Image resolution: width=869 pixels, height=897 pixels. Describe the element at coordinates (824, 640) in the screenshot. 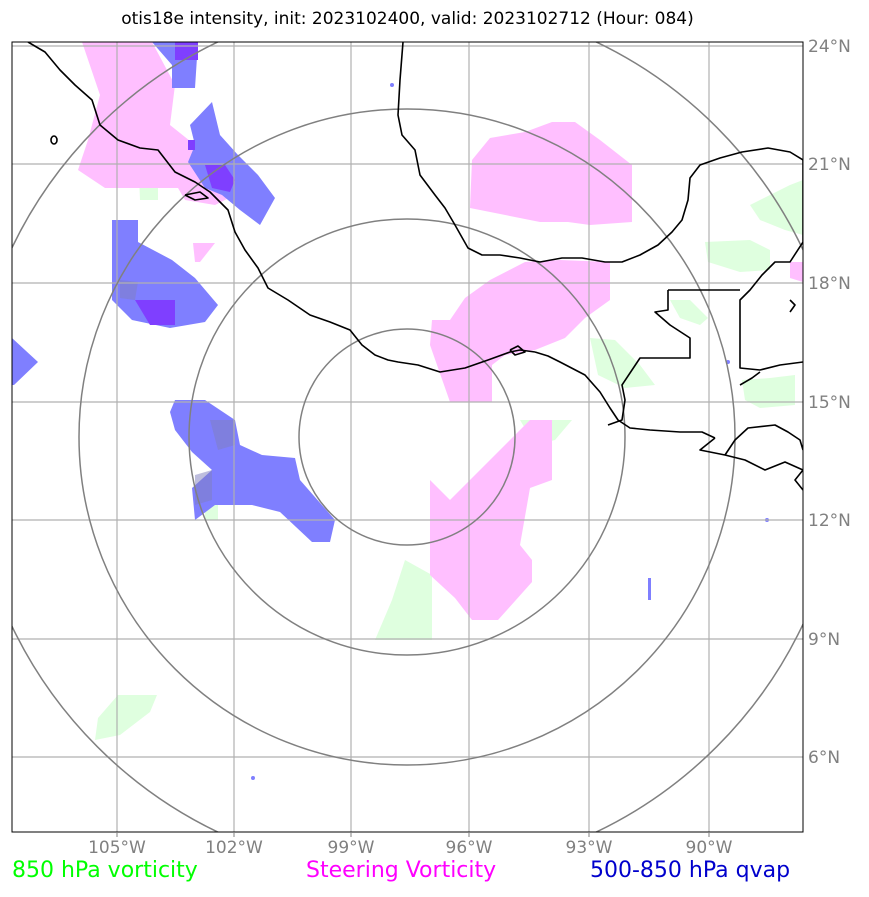

I see `lat-label: 9°N` at that location.